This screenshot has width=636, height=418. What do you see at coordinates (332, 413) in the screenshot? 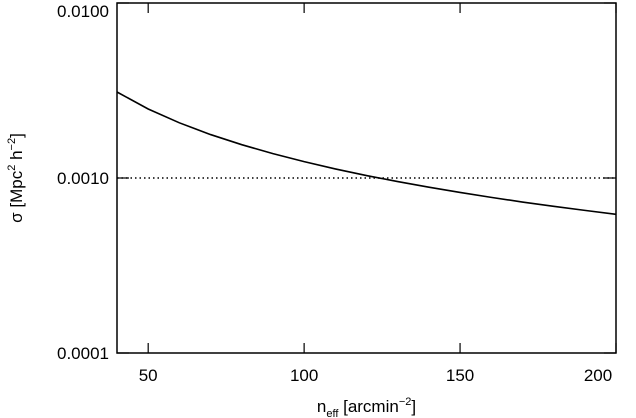
I see `xlabel-part: eff` at bounding box center [332, 413].